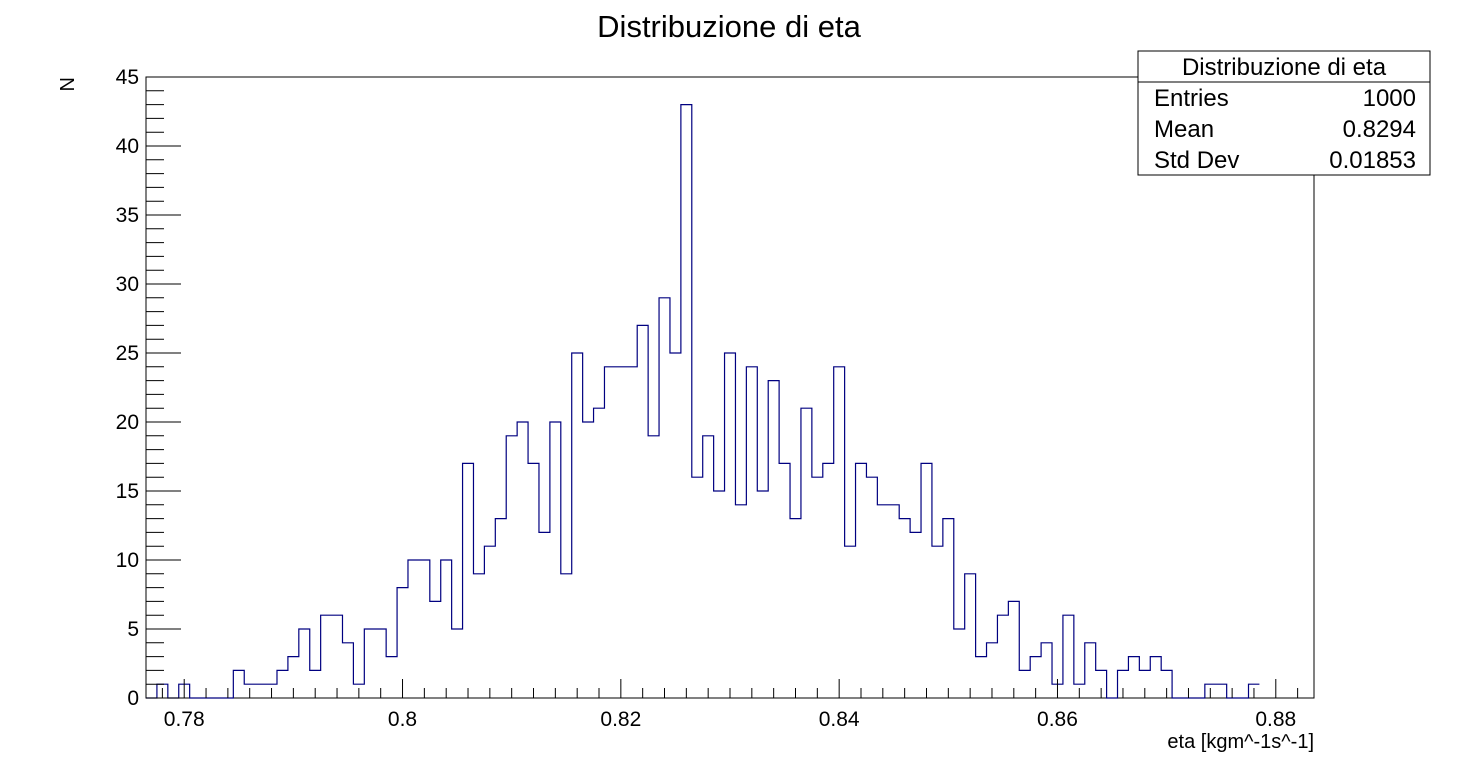  Describe the element at coordinates (402, 719) in the screenshot. I see `x-tick-label: 0.8` at that location.